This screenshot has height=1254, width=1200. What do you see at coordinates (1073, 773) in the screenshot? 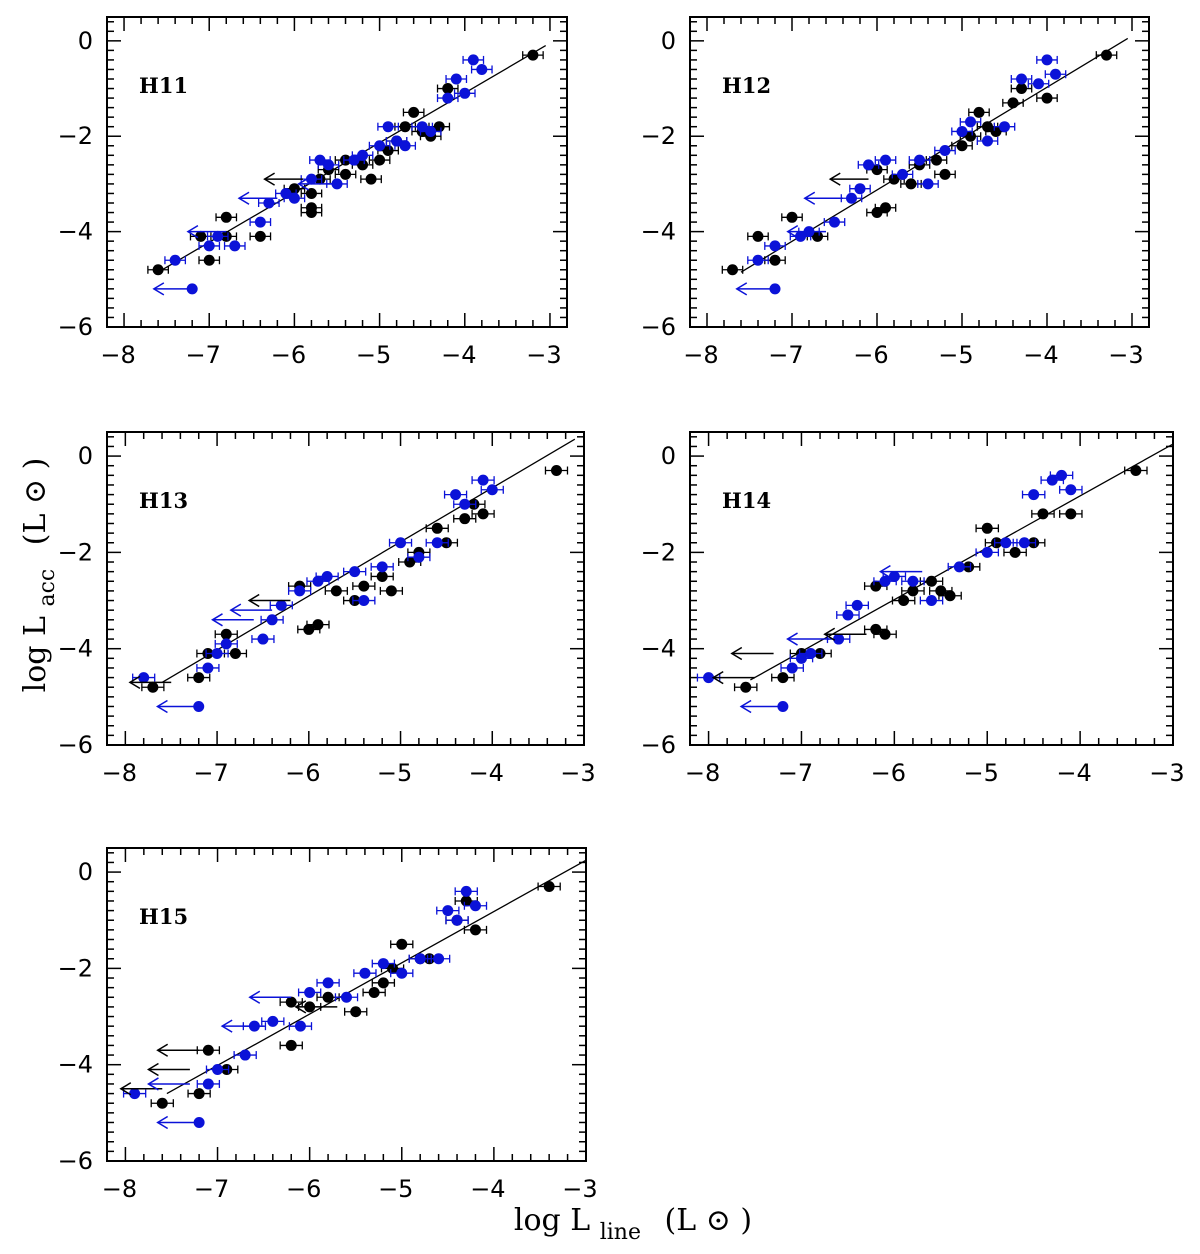
I see `x-tick-label: −4` at bounding box center [1073, 773].